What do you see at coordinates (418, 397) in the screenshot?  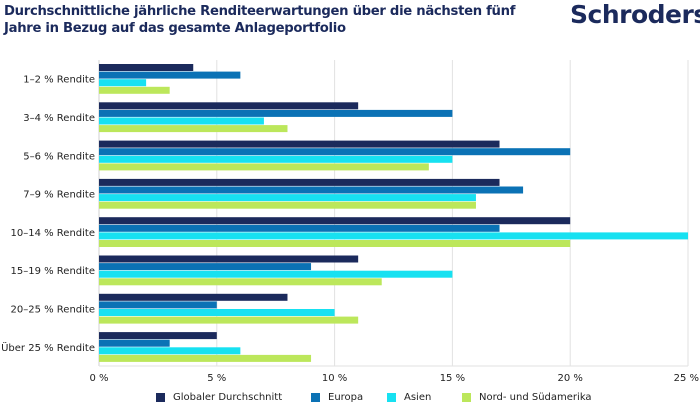 I see `legend-label: Asien` at bounding box center [418, 397].